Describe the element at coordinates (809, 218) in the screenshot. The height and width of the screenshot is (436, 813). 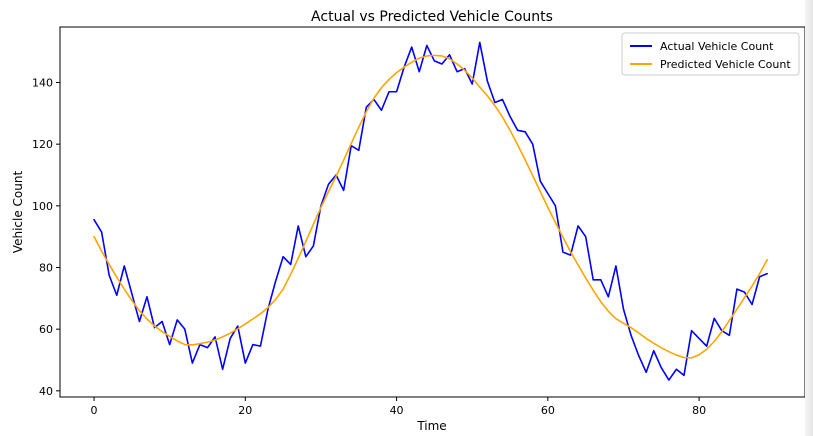
I see `window-edge-shadow` at that location.